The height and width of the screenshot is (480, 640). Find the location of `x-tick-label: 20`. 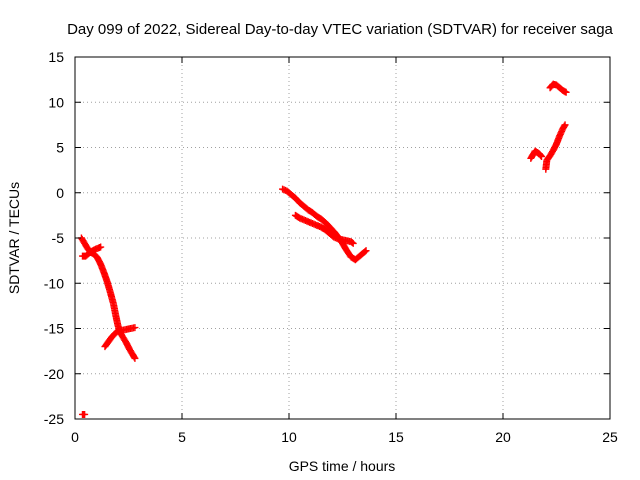

x-tick-label: 20 is located at coordinates (503, 437).